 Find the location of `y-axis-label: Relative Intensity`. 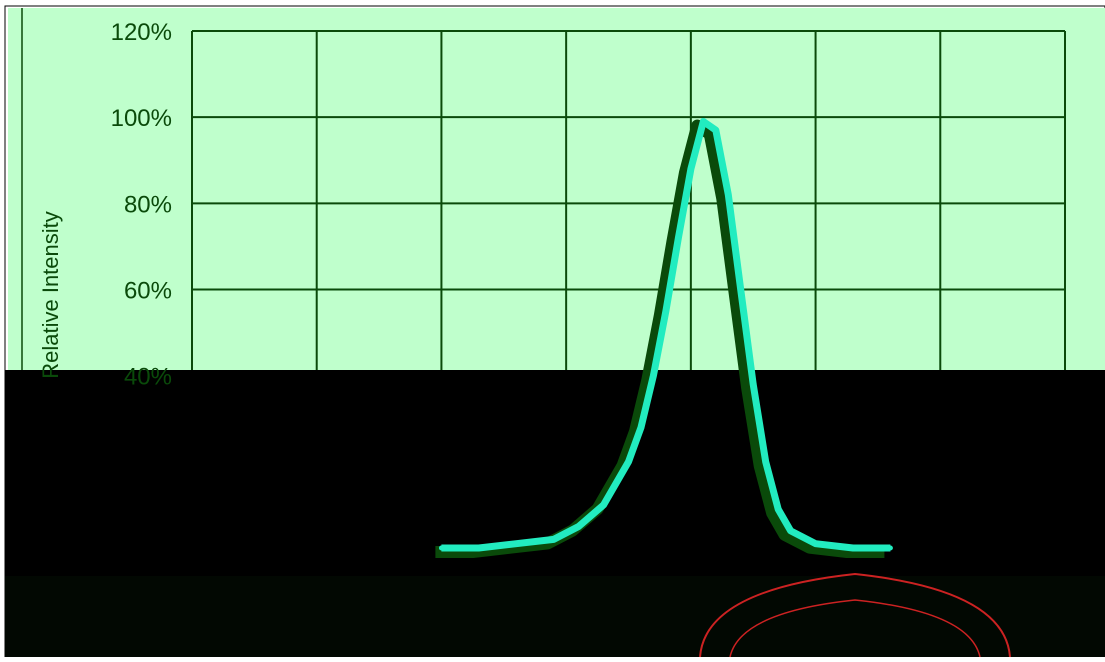

y-axis-label: Relative Intensity is located at coordinates (50, 295).